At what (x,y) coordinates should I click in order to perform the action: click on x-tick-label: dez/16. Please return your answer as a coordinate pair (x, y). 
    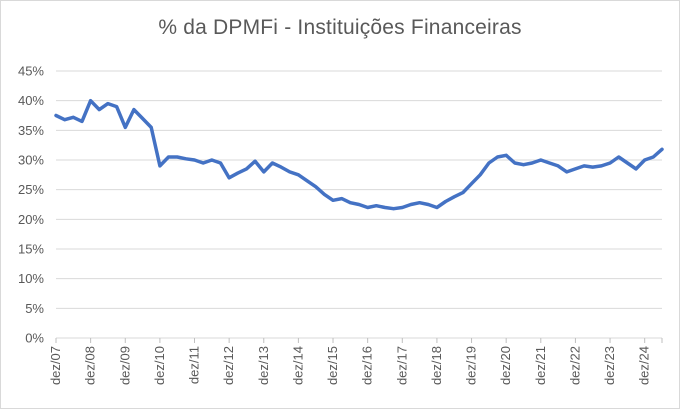
    Looking at the image, I should click on (367, 365).